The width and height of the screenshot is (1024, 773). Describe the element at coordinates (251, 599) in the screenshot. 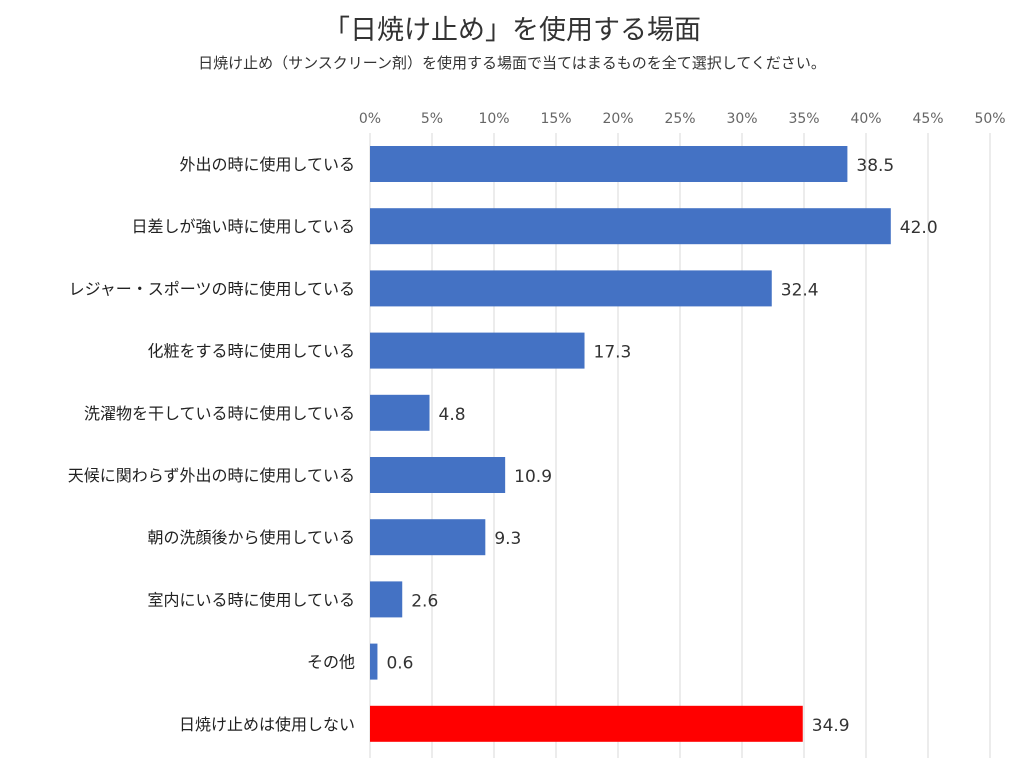

I see `category-label: 室内にいる時に使用している` at that location.